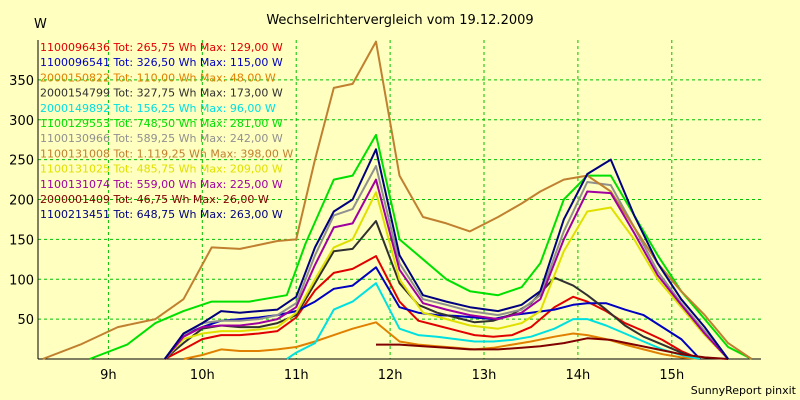 The height and width of the screenshot is (400, 800). Describe the element at coordinates (21, 280) in the screenshot. I see `y-tick-label: 100` at that location.